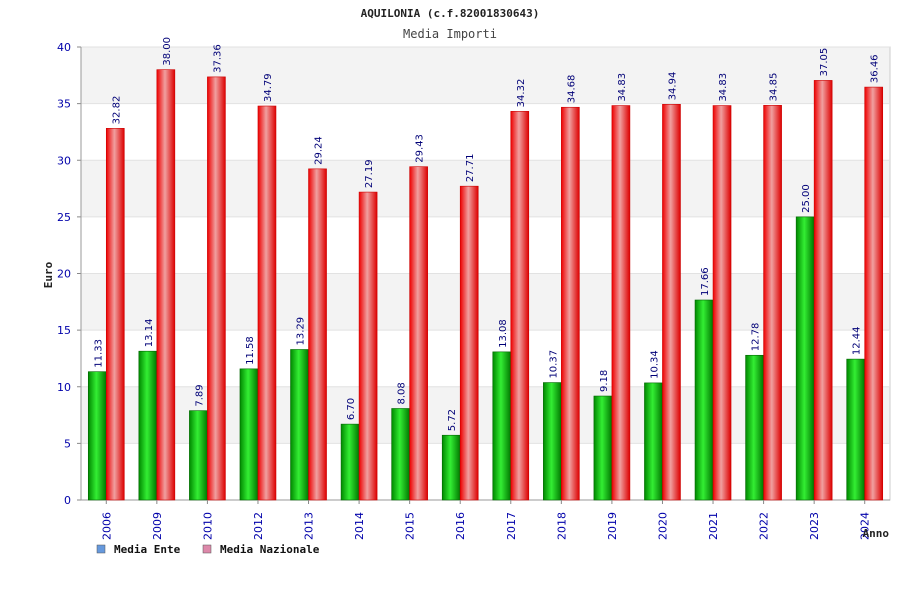 The image size is (900, 600). Describe the element at coordinates (722, 303) in the screenshot. I see `bar-media-nazionale-2021` at that location.